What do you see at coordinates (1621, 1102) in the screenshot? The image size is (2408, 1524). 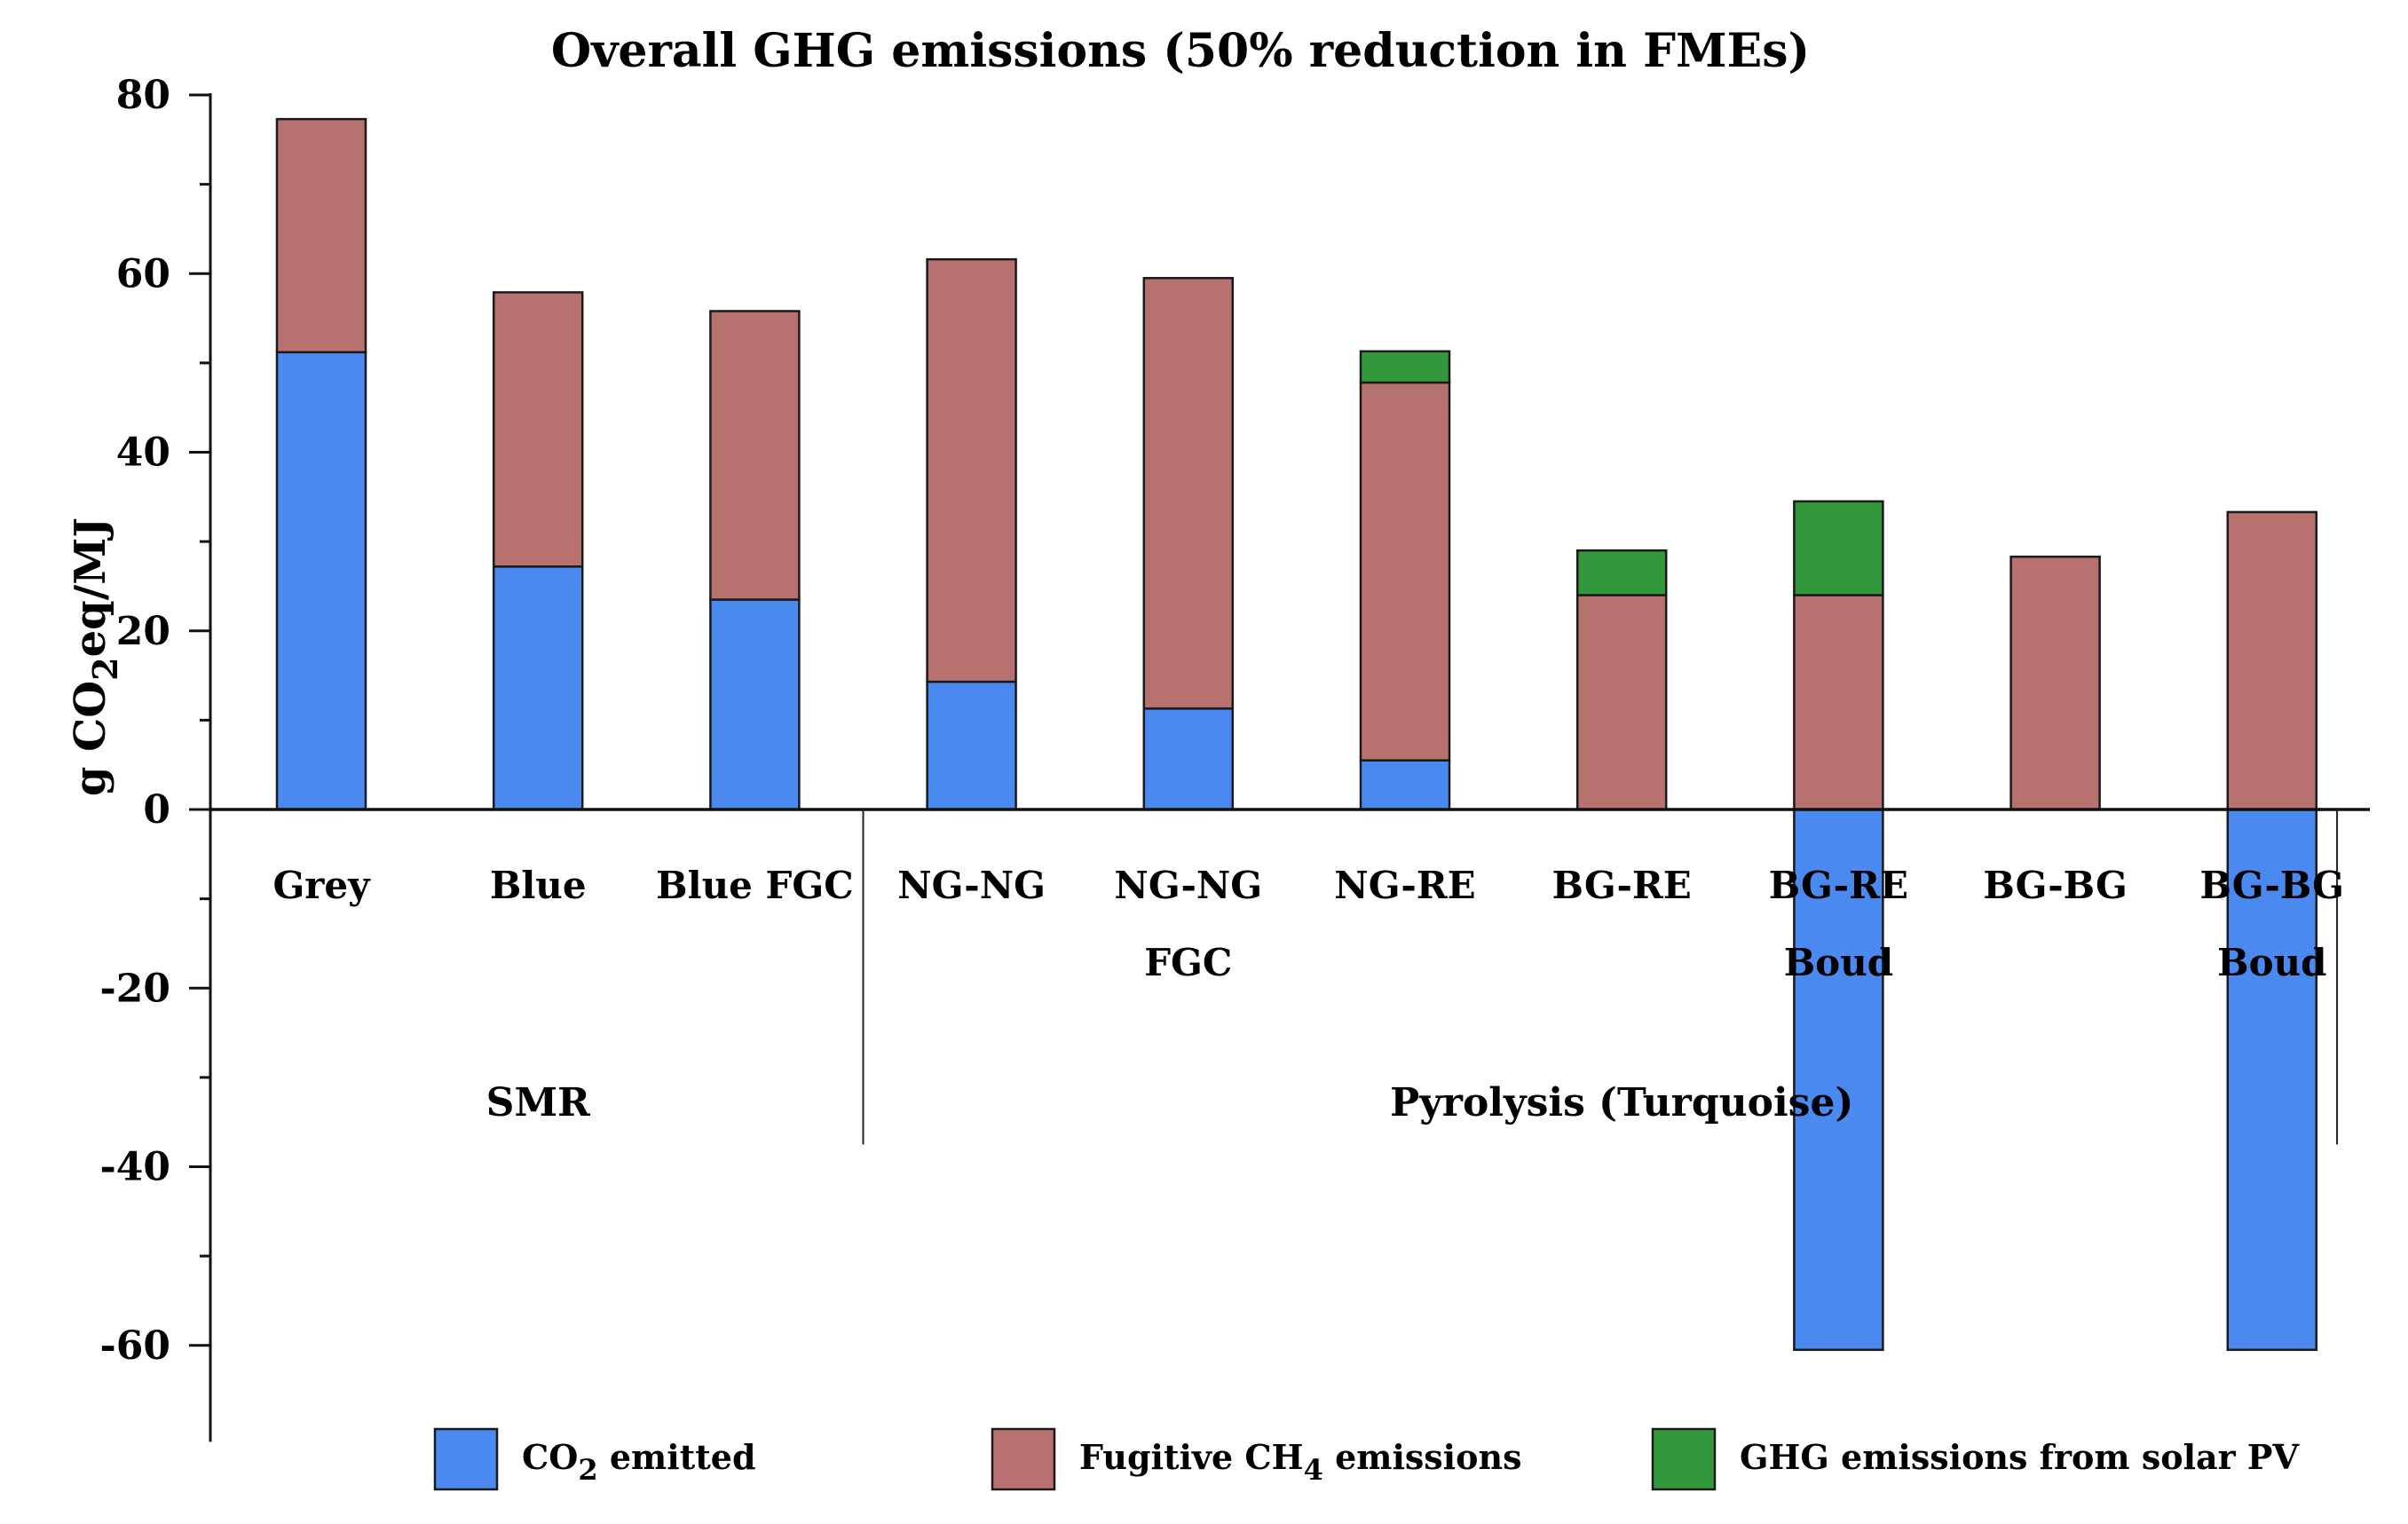 I see `group-label: Pyrolysis (Turquoise)` at bounding box center [1621, 1102].